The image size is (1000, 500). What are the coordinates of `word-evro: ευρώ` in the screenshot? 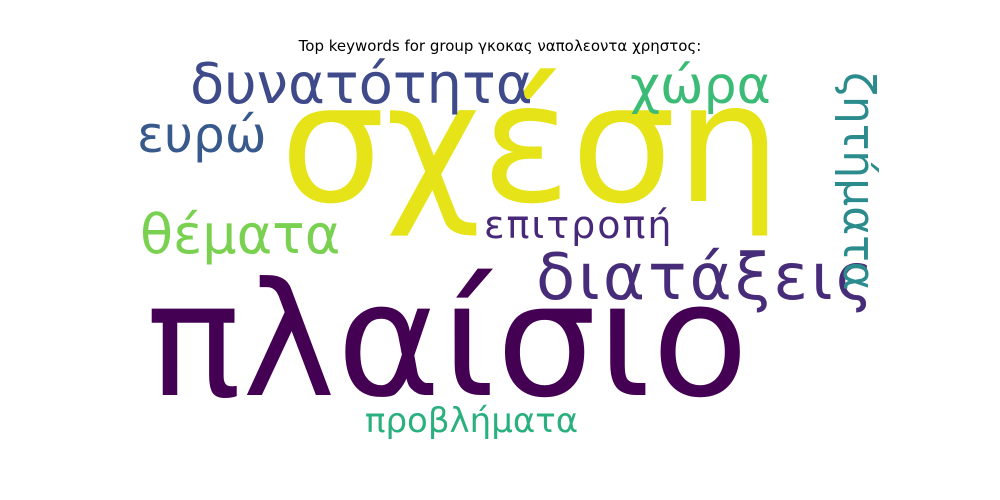 It's located at (202, 135).